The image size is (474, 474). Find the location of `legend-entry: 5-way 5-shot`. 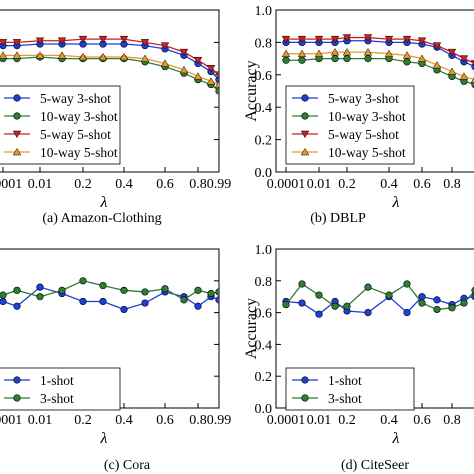

legend-entry: 5-way 5-shot is located at coordinates (363, 134).